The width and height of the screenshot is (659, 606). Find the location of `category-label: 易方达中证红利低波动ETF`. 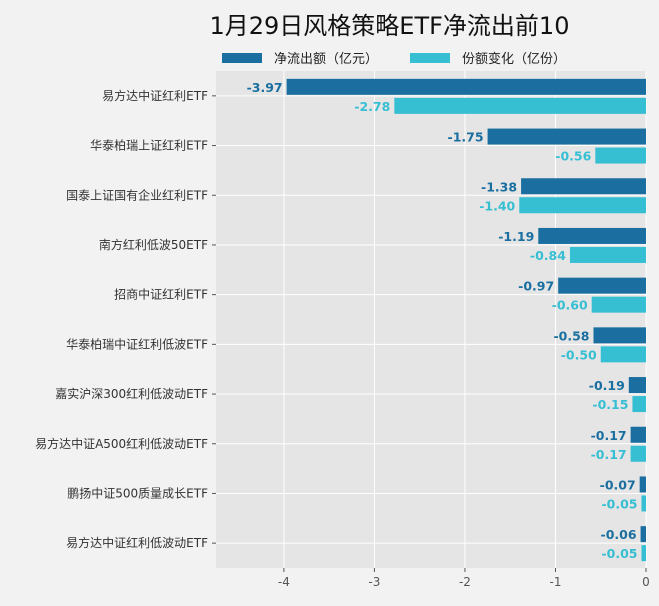

category-label: 易方达中证红利低波动ETF is located at coordinates (137, 542).